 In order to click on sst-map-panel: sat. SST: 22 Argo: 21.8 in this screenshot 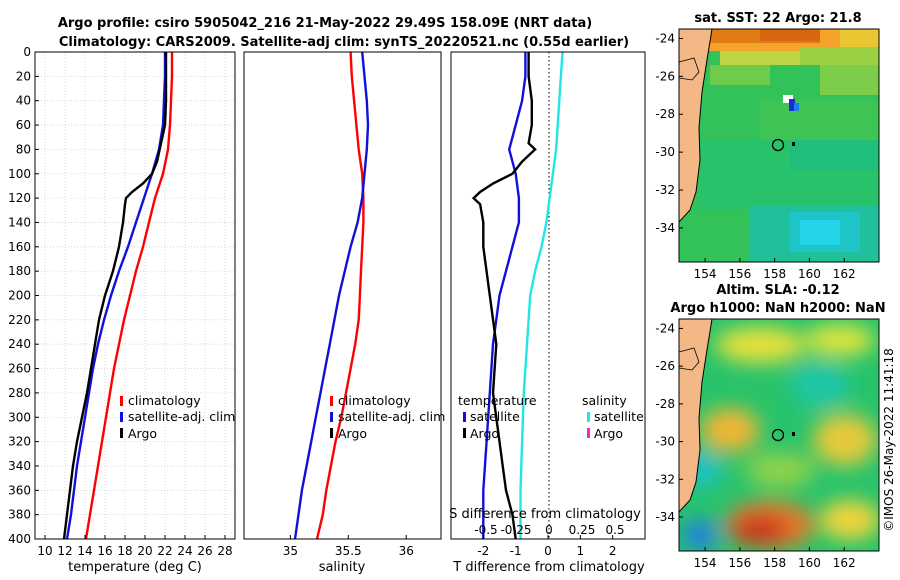, I will do `click(767, 146)`.